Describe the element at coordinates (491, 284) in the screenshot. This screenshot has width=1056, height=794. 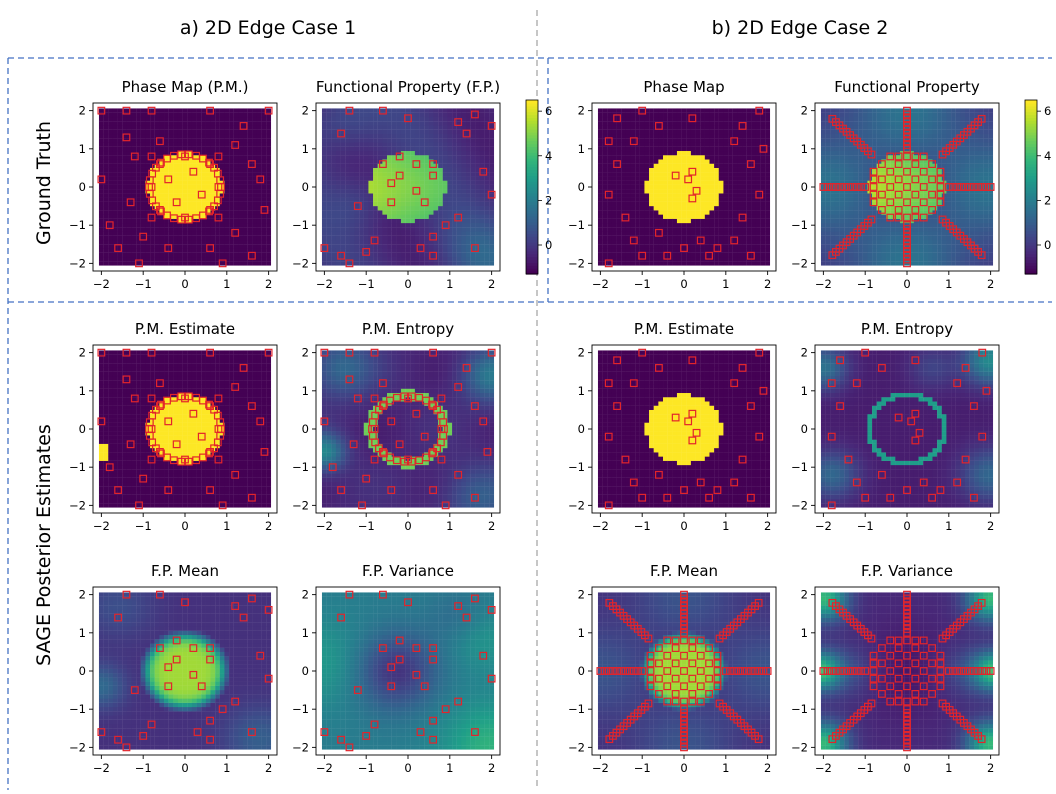
I see `x-tick-label: 2` at that location.